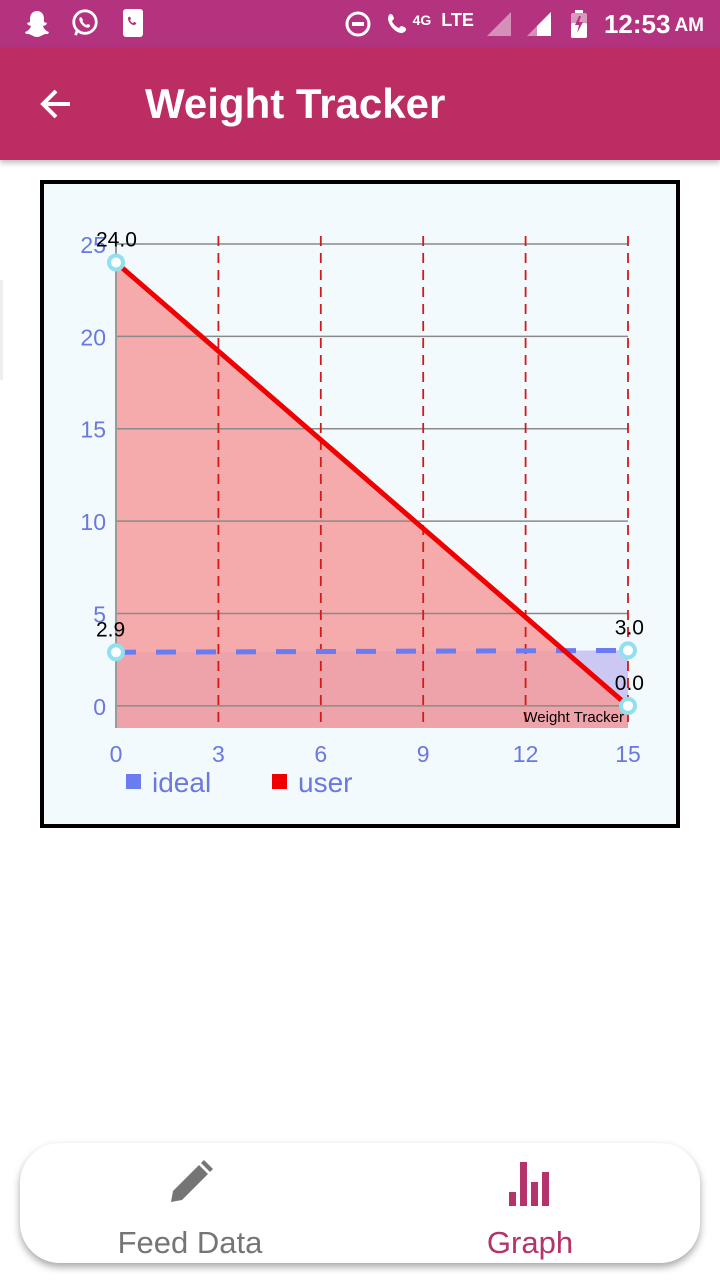 The width and height of the screenshot is (720, 1280). Describe the element at coordinates (110, 629) in the screenshot. I see `data-label-ideal-0: 2.9` at that location.